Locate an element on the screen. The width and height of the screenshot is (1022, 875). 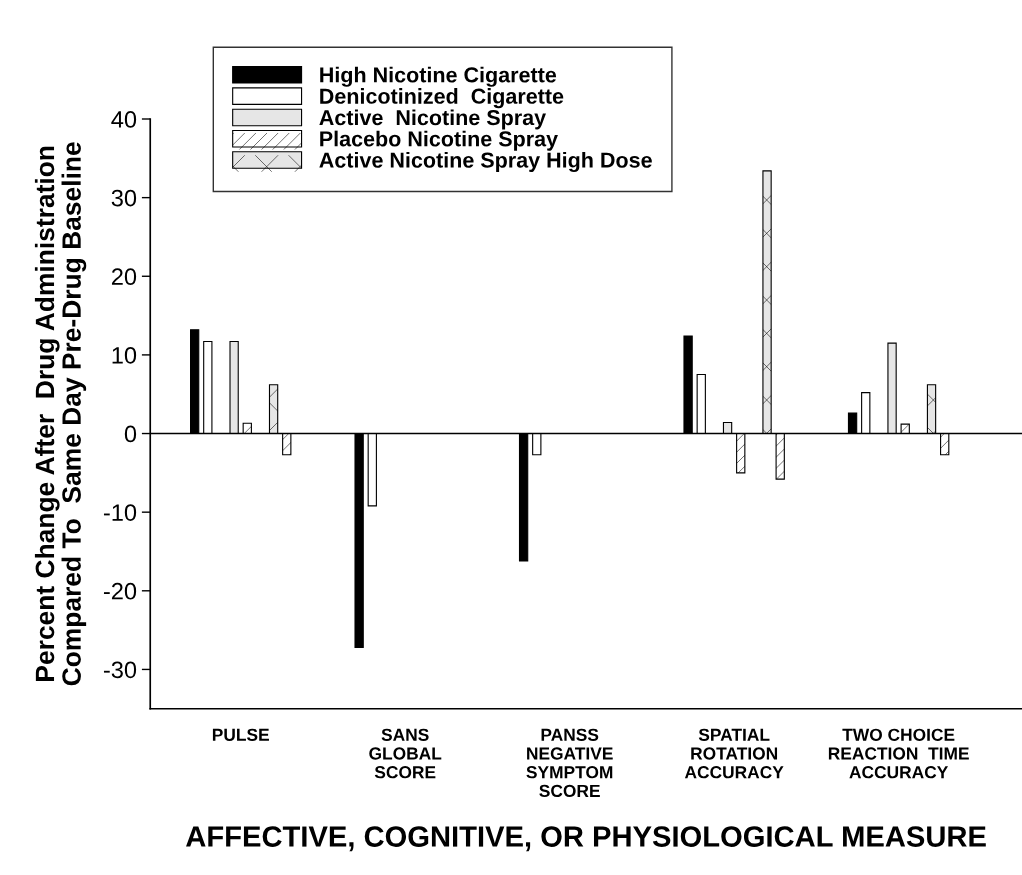
legend-label: Active Nicotine Spray is located at coordinates (432, 119).